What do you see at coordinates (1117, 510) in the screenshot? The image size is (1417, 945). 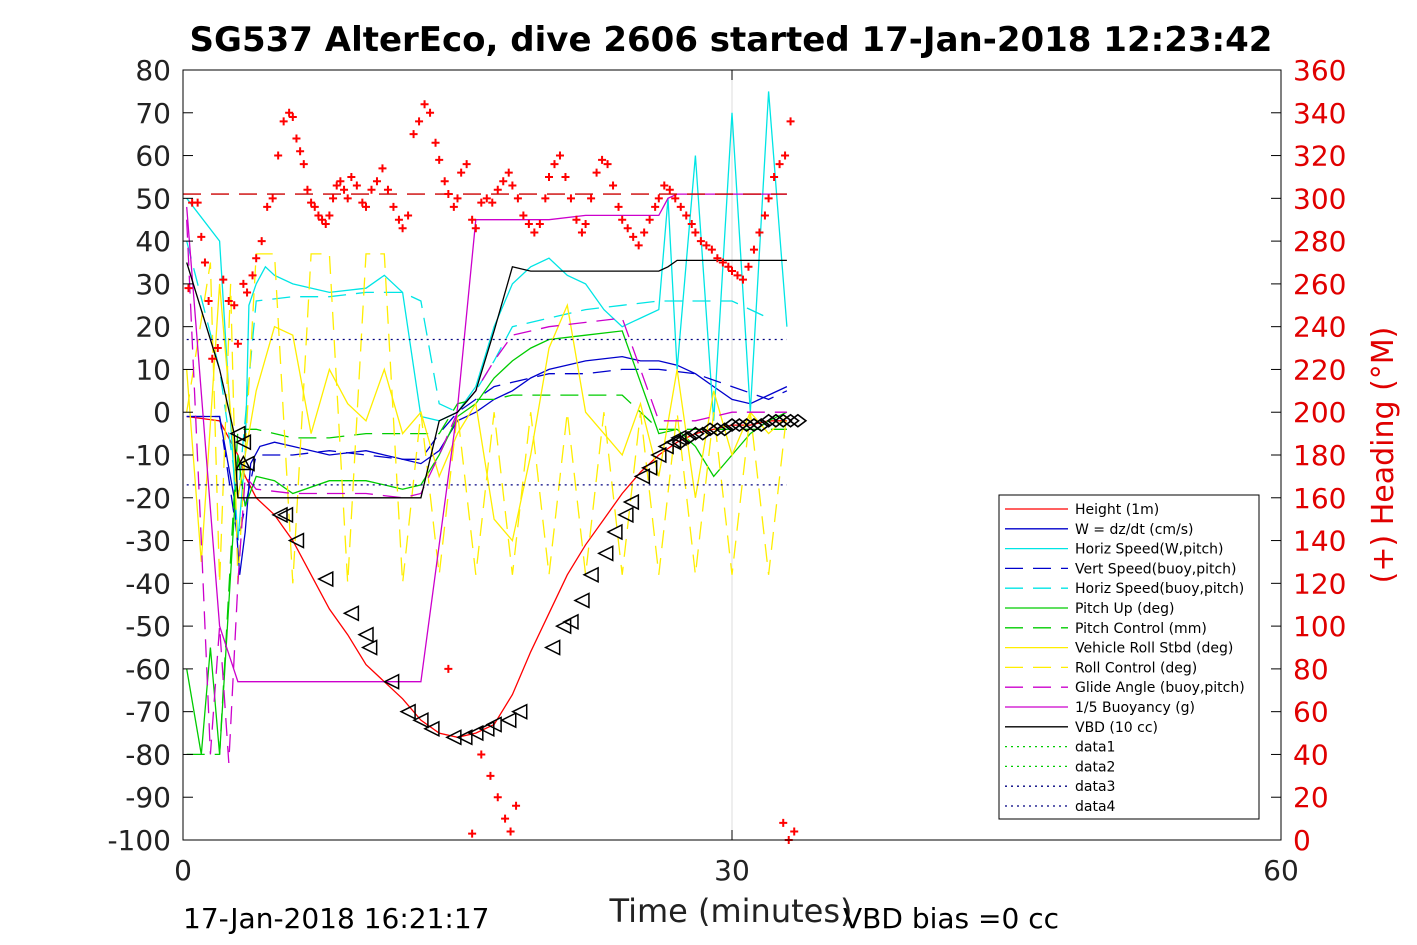 I see `legend-label-0: Height (1m)` at bounding box center [1117, 510].